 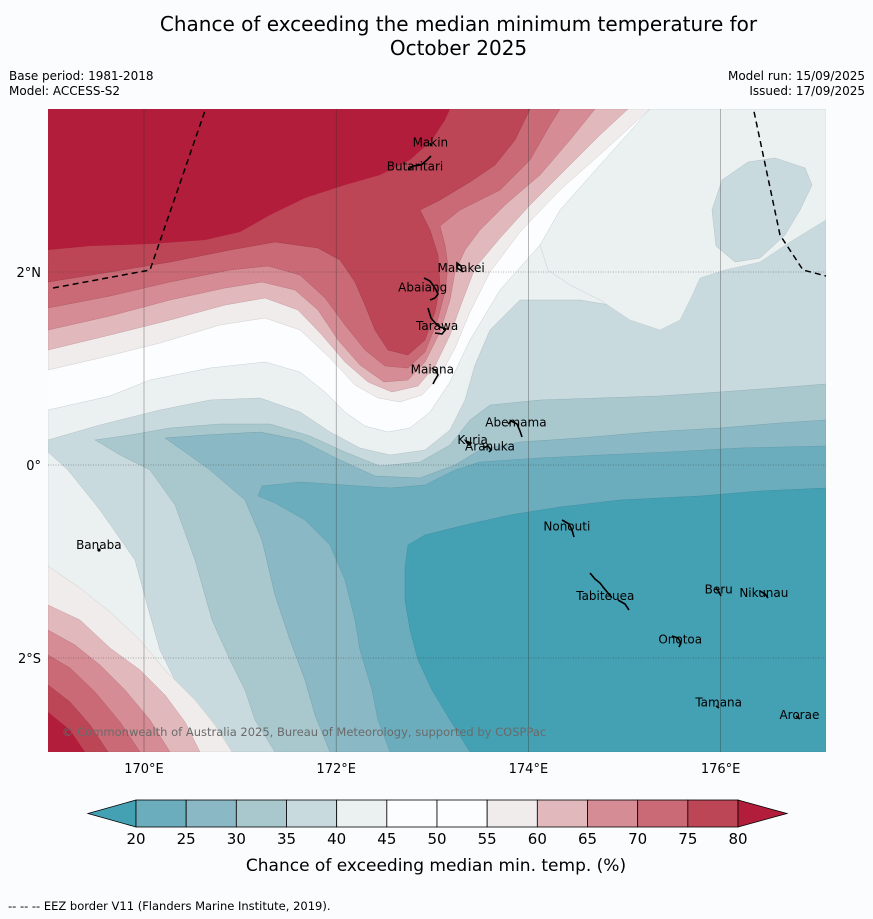 I want to click on model-run: Model run: 15/09/2025, so click(x=796, y=76).